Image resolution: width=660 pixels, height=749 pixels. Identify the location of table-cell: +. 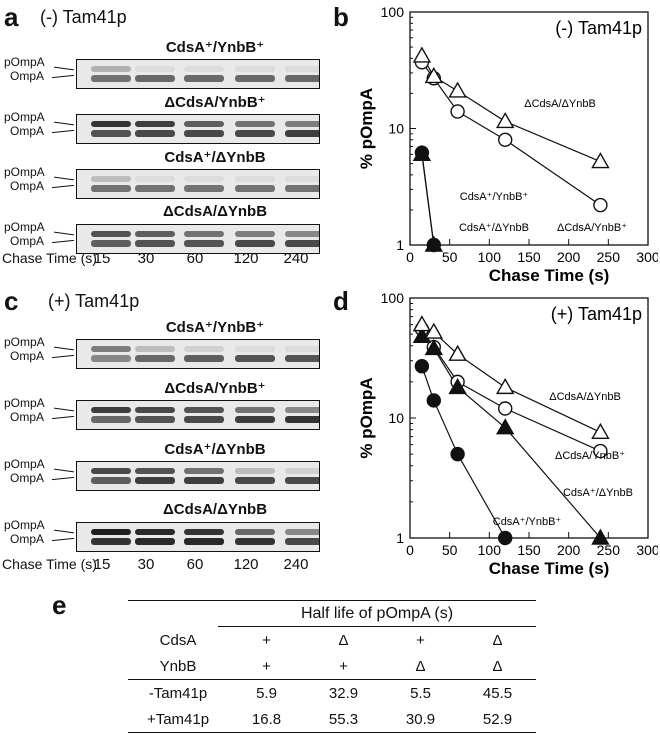
(266, 666).